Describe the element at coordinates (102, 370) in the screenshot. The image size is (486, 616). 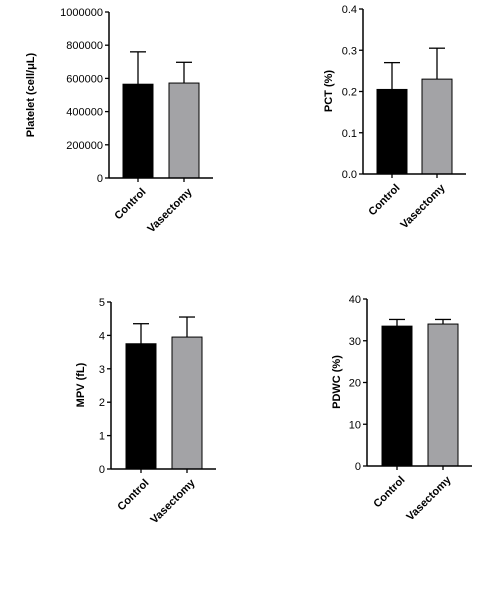
I see `y-tick-label: 3` at that location.